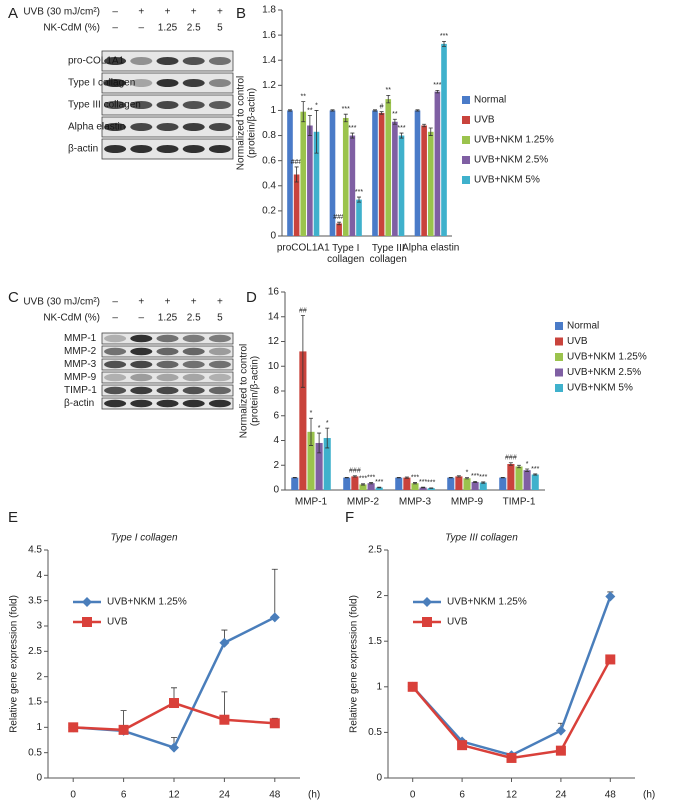 The image size is (677, 806). What do you see at coordinates (246, 123) in the screenshot?
I see `y-axis-label: Normalized to control(protein/β-actin)` at bounding box center [246, 123].